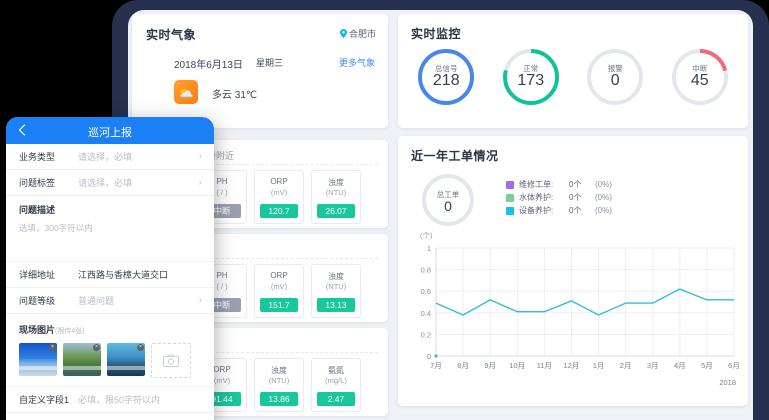 The height and width of the screenshot is (420, 769). What do you see at coordinates (336, 385) in the screenshot?
I see `metric-card: 氨氮 (mg/L) 2.47` at bounding box center [336, 385].